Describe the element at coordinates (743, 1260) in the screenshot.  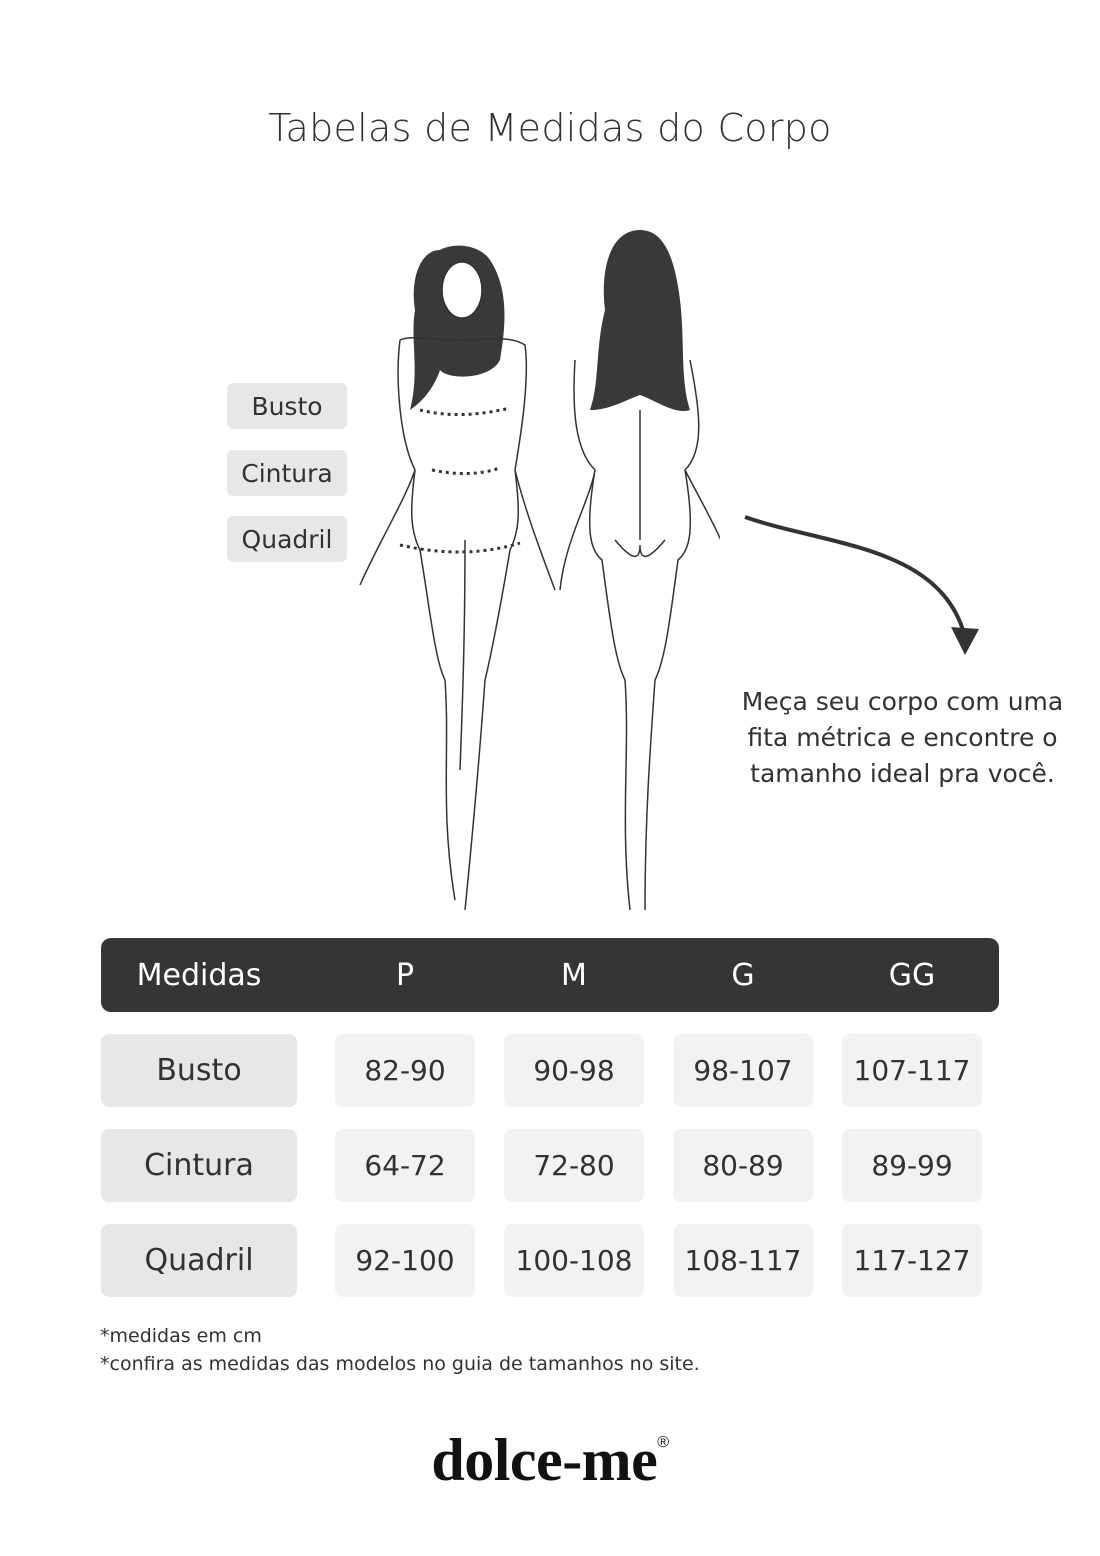
I see `size-value-cell: 108-117` at that location.